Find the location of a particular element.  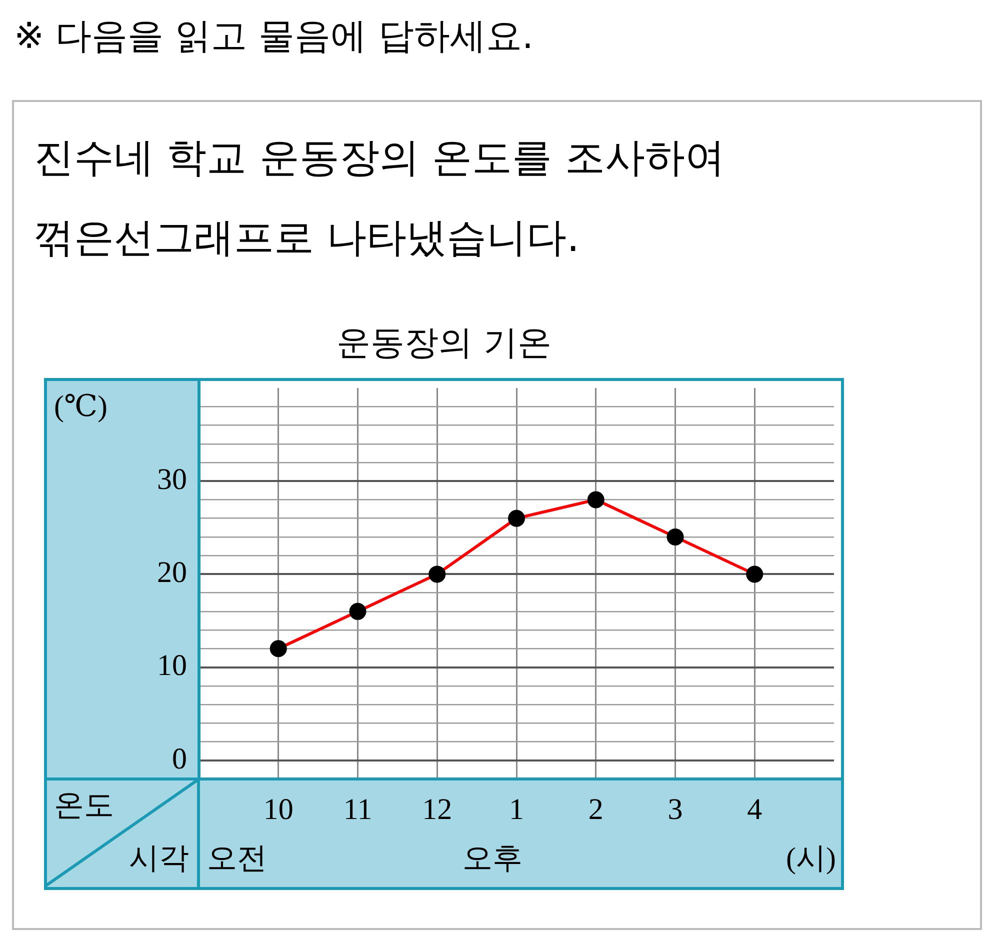

text: 오전 is located at coordinates (237, 858).